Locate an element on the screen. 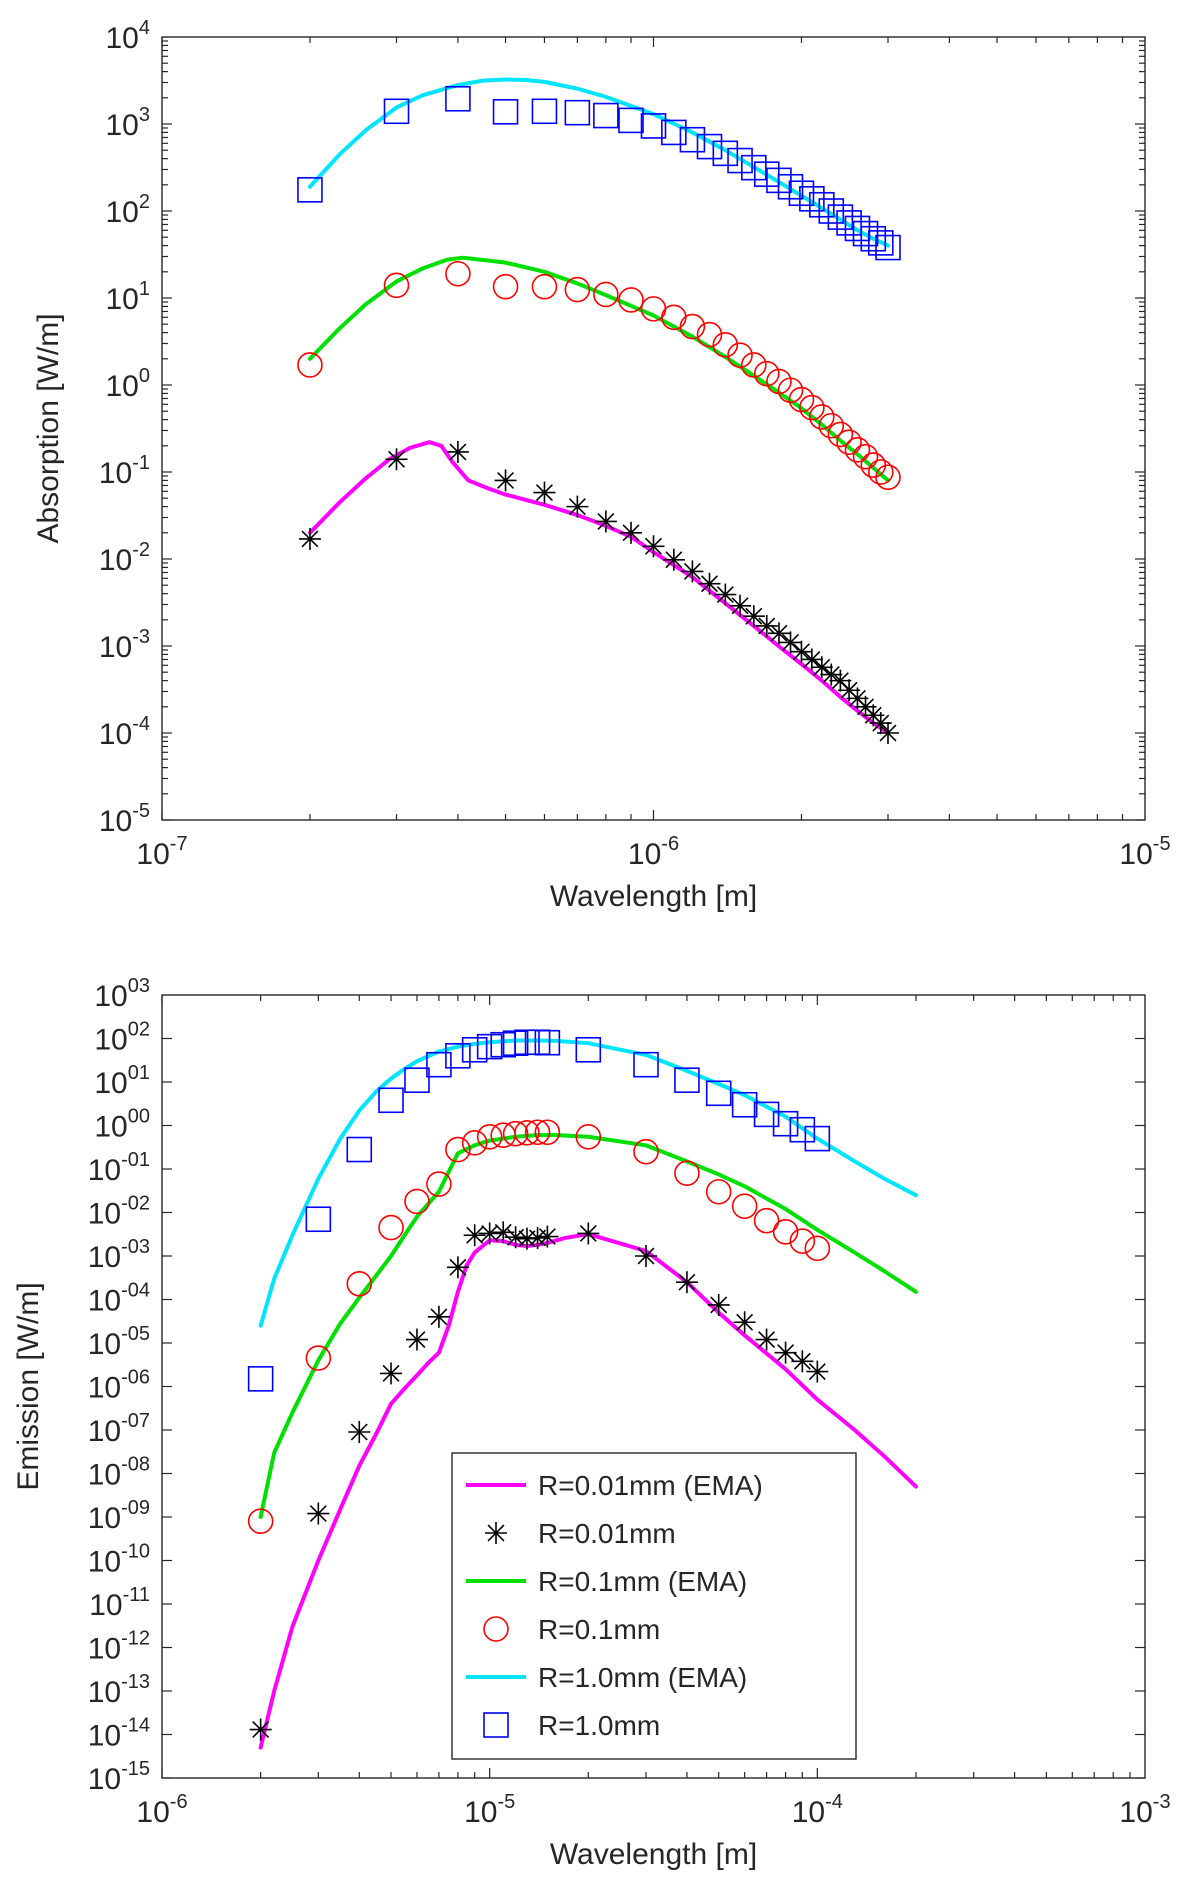 The width and height of the screenshot is (1200, 1902). legend-item: R=0.1mm (EMA) is located at coordinates (606, 1581).